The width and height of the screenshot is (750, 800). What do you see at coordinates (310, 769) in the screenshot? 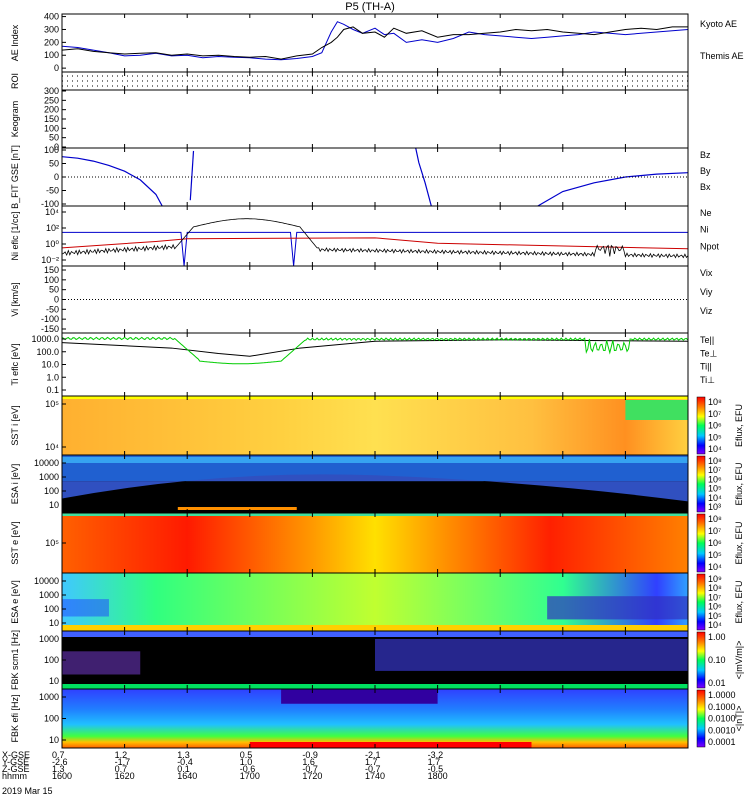
I see `axis-row-value: -0.7` at bounding box center [310, 769].